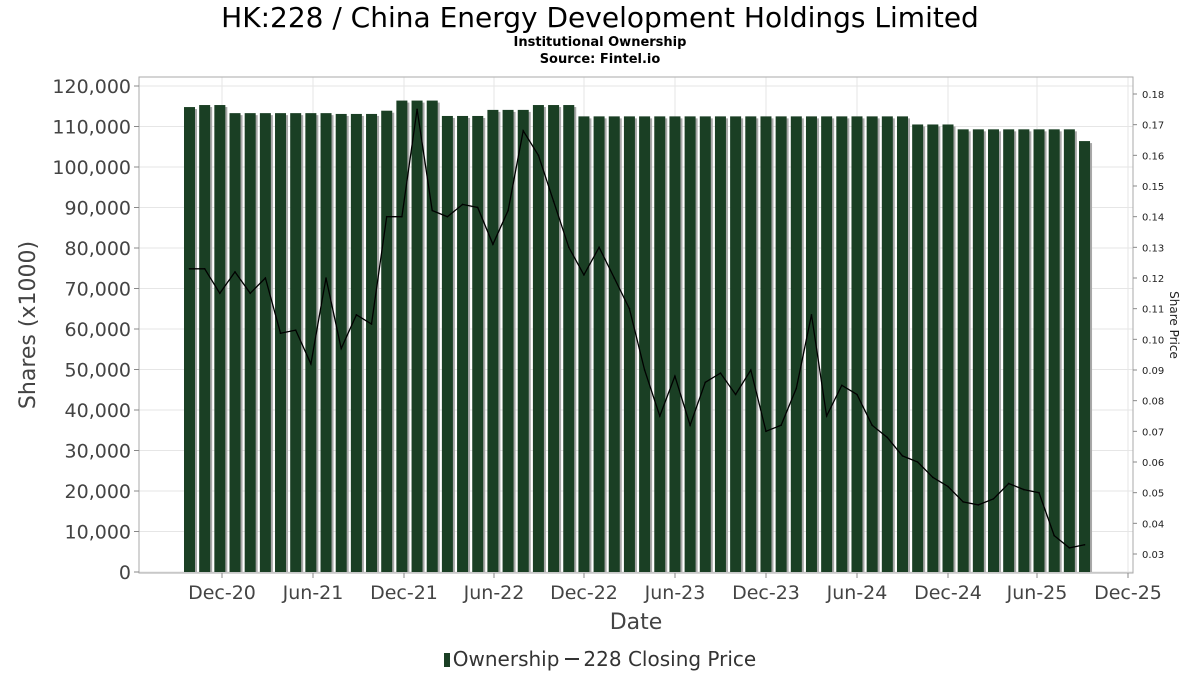  Describe the element at coordinates (506, 659) in the screenshot. I see `legend-ownership-label: Ownership` at that location.